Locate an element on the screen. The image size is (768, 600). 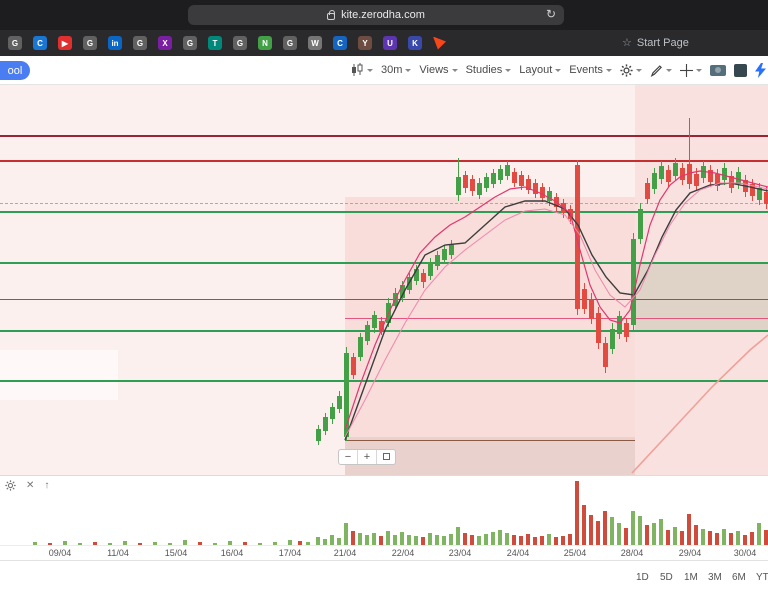
kite-favicon is located at coordinates (439, 43).